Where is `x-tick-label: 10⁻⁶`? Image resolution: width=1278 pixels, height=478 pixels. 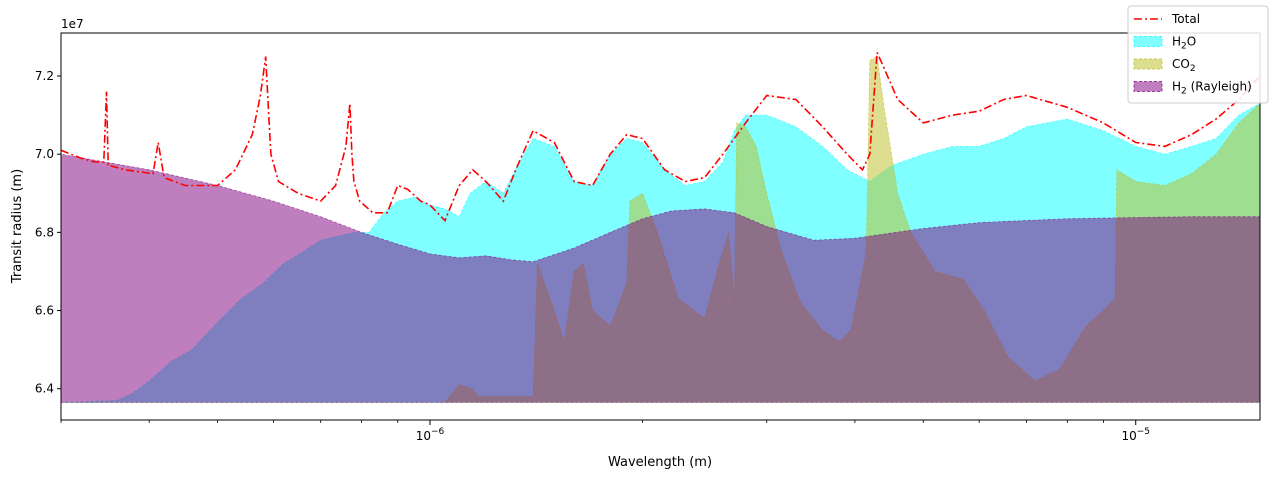 x-tick-label: 10⁻⁶ is located at coordinates (430, 435).